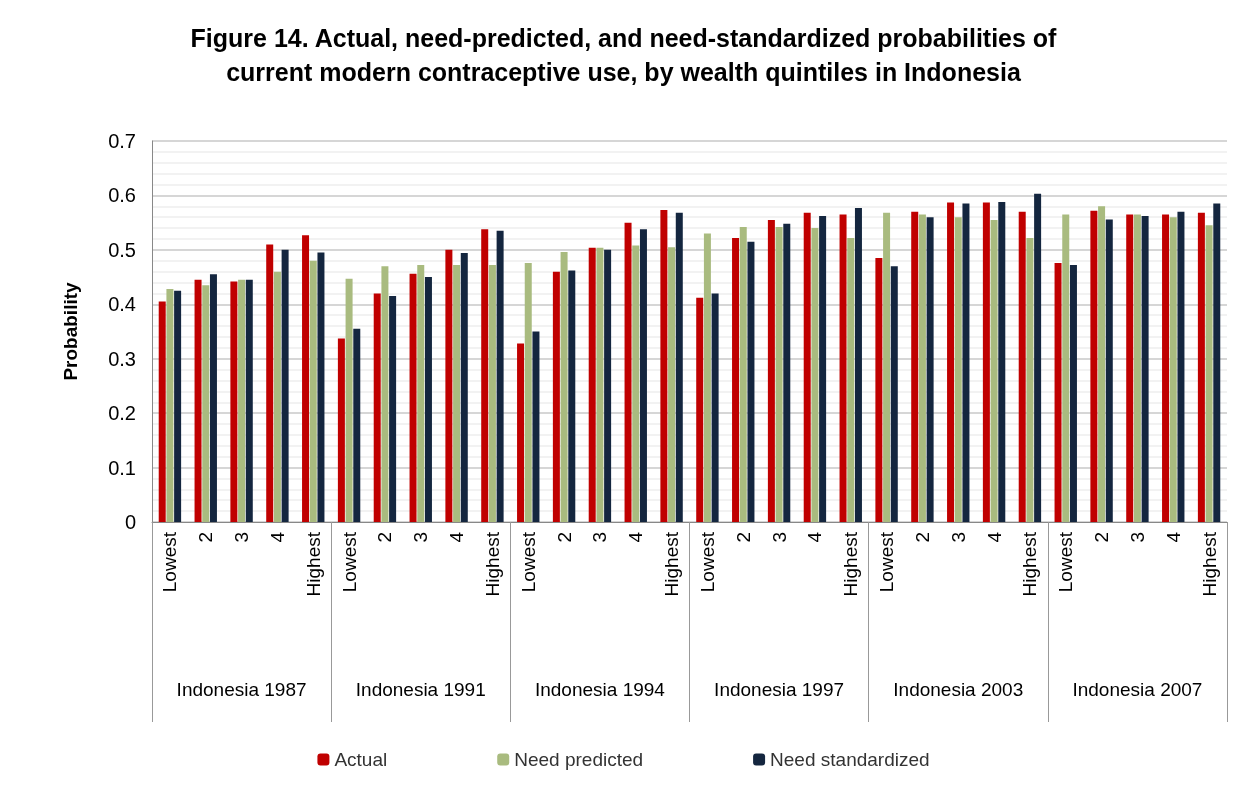  I want to click on text: Indonesia 1987, so click(241, 689).